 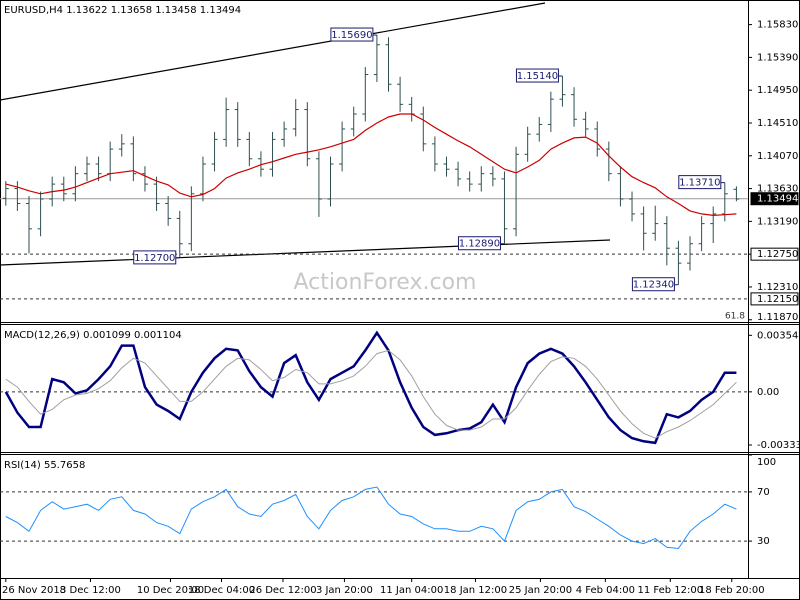 I want to click on y-tick-label: 1.14070, so click(x=777, y=156).